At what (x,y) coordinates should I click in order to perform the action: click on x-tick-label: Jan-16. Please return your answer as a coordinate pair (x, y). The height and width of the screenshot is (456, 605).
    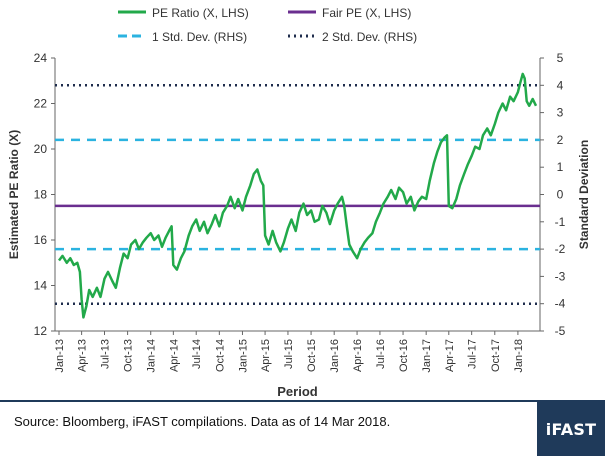
    Looking at the image, I should click on (335, 356).